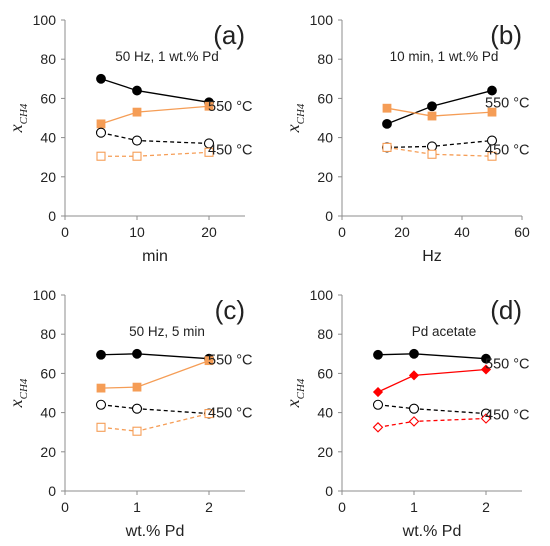  What do you see at coordinates (506, 35) in the screenshot?
I see `panel-label: (b)` at bounding box center [506, 35].